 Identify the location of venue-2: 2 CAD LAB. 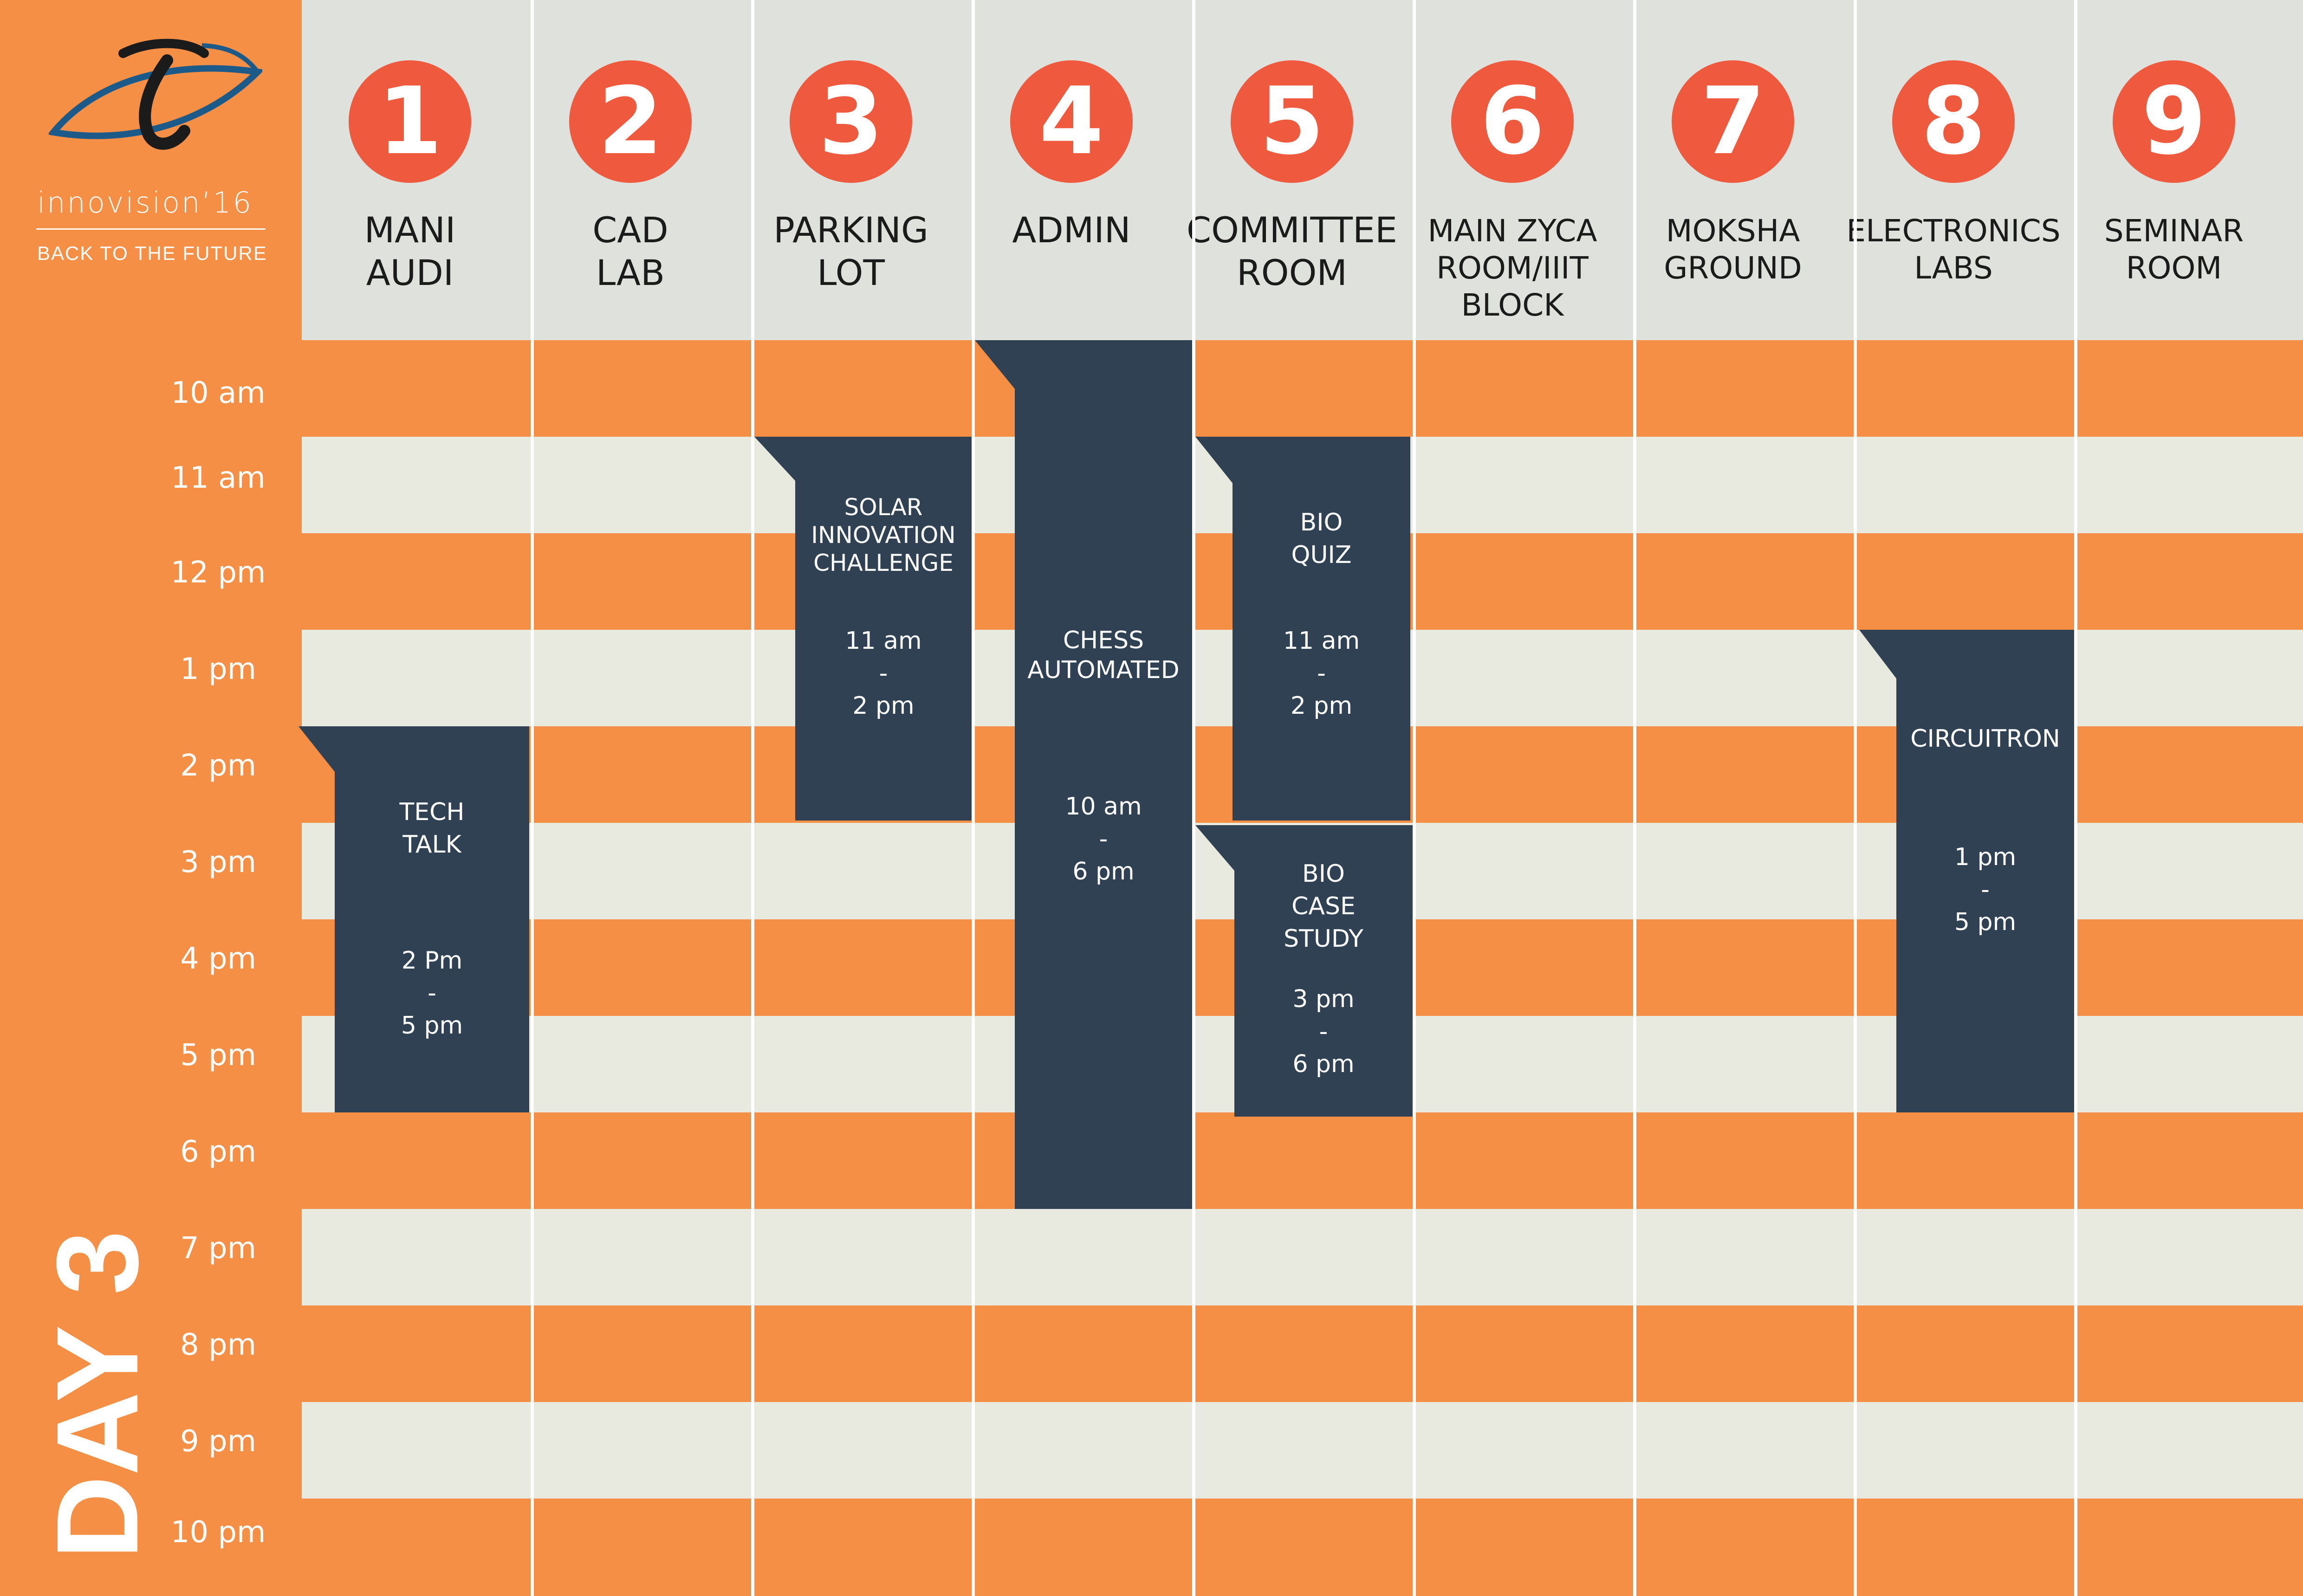
(630, 170).